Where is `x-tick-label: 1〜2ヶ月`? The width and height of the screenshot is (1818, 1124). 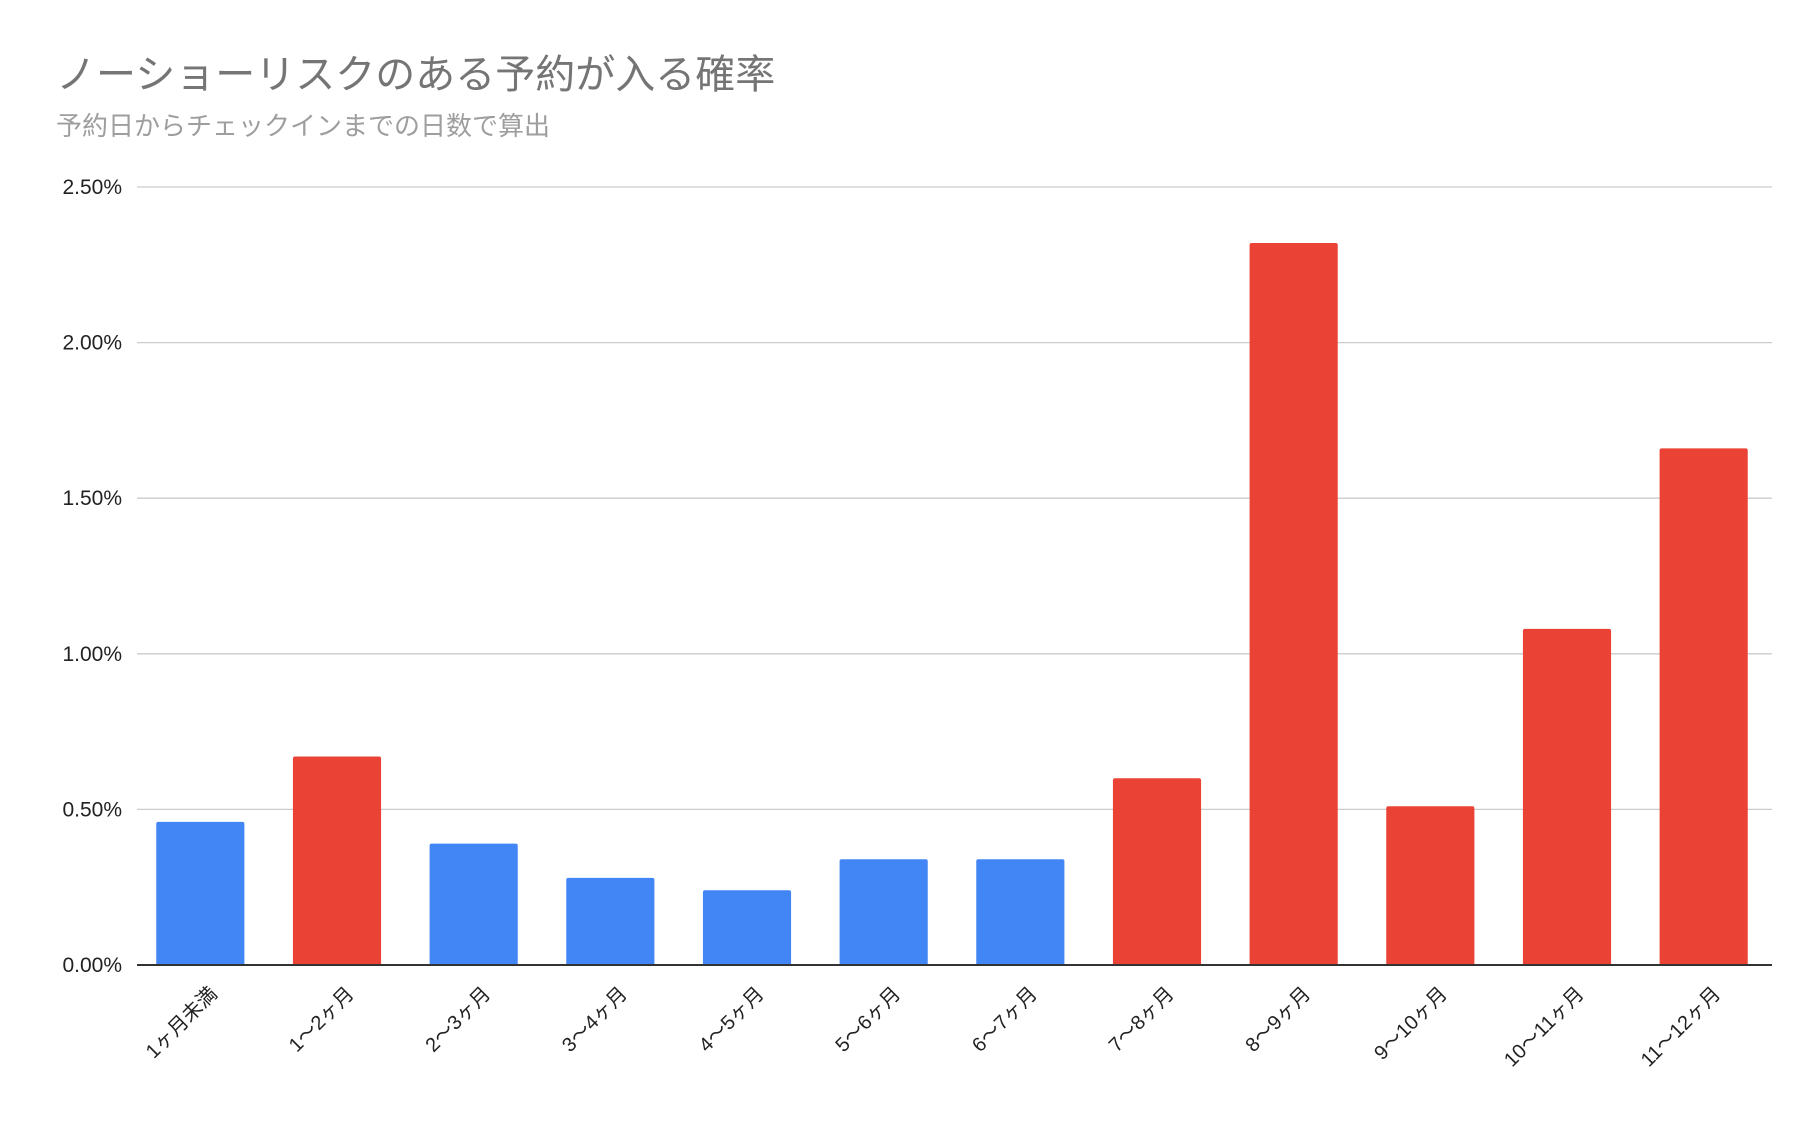
x-tick-label: 1〜2ヶ月 is located at coordinates (322, 1020).